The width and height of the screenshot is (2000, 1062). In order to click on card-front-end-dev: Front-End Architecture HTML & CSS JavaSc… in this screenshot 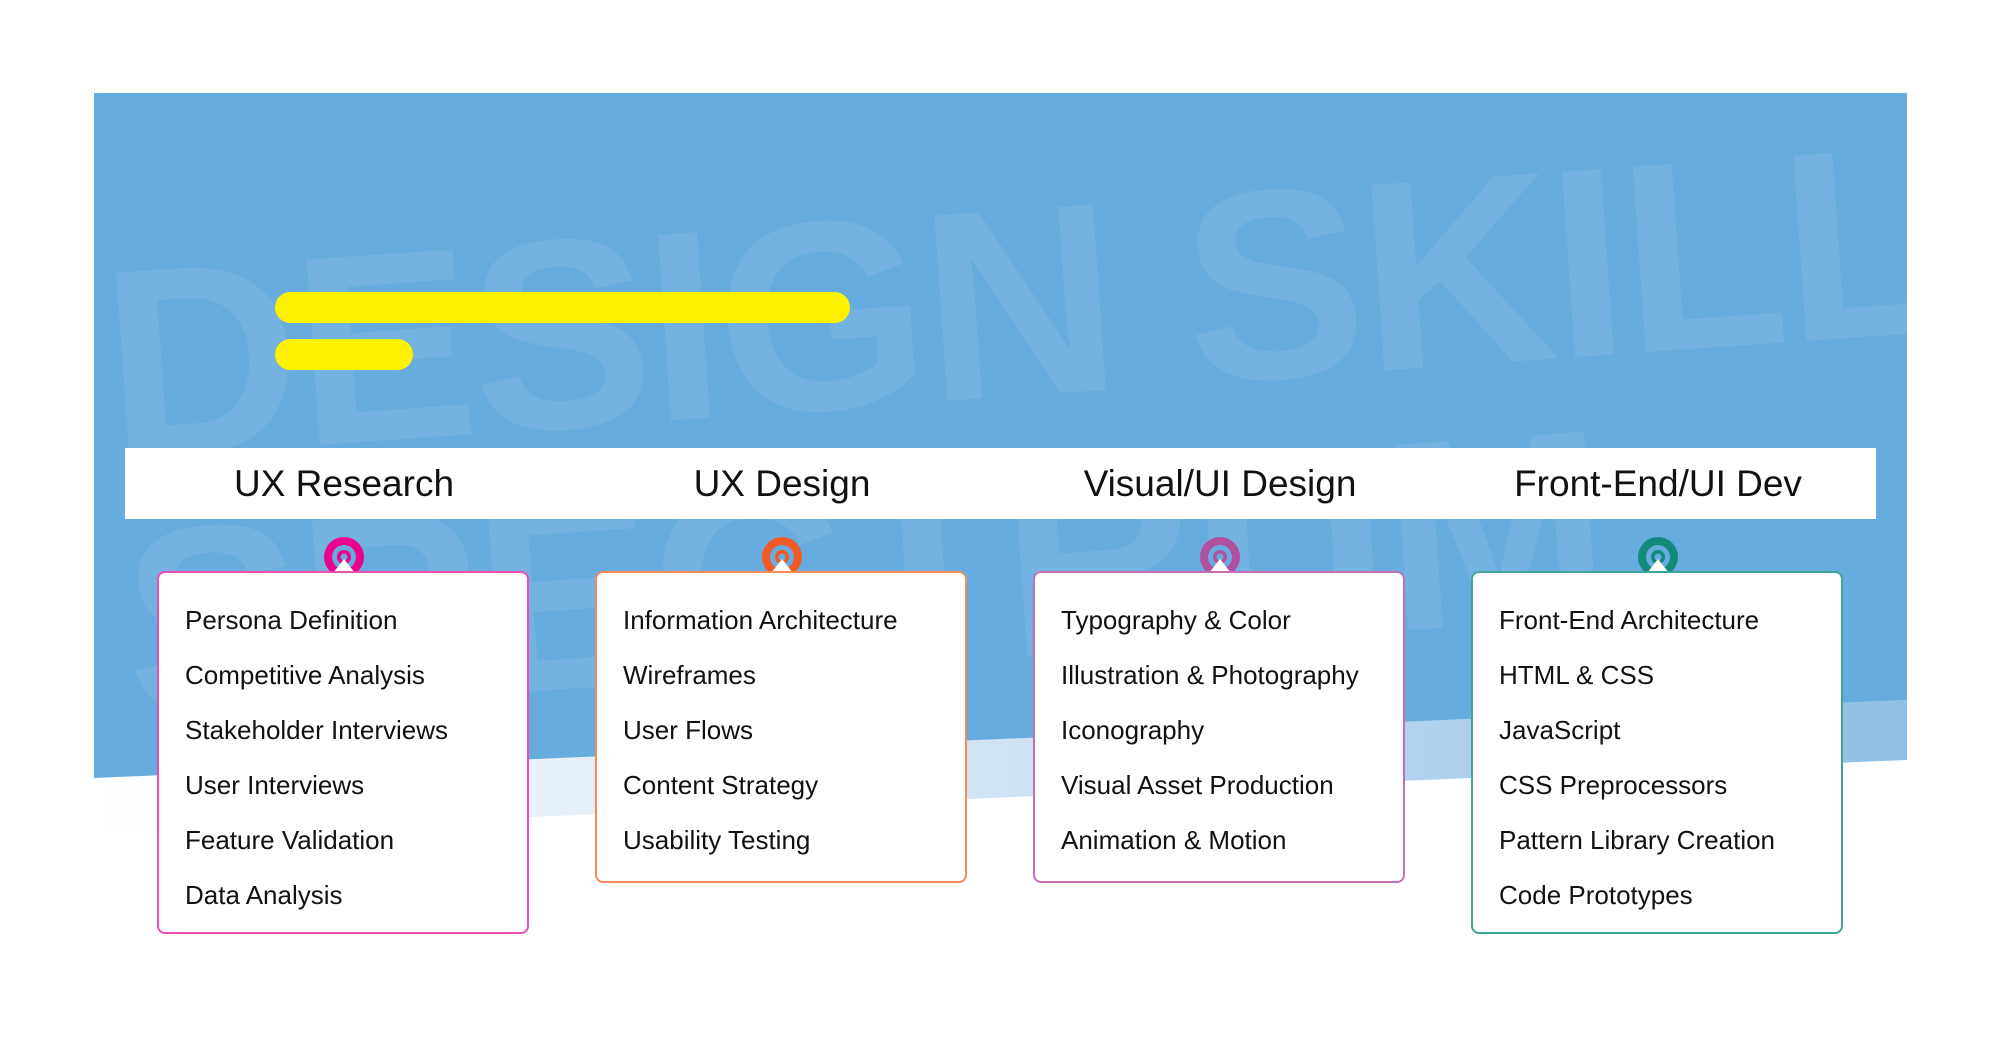, I will do `click(1657, 752)`.